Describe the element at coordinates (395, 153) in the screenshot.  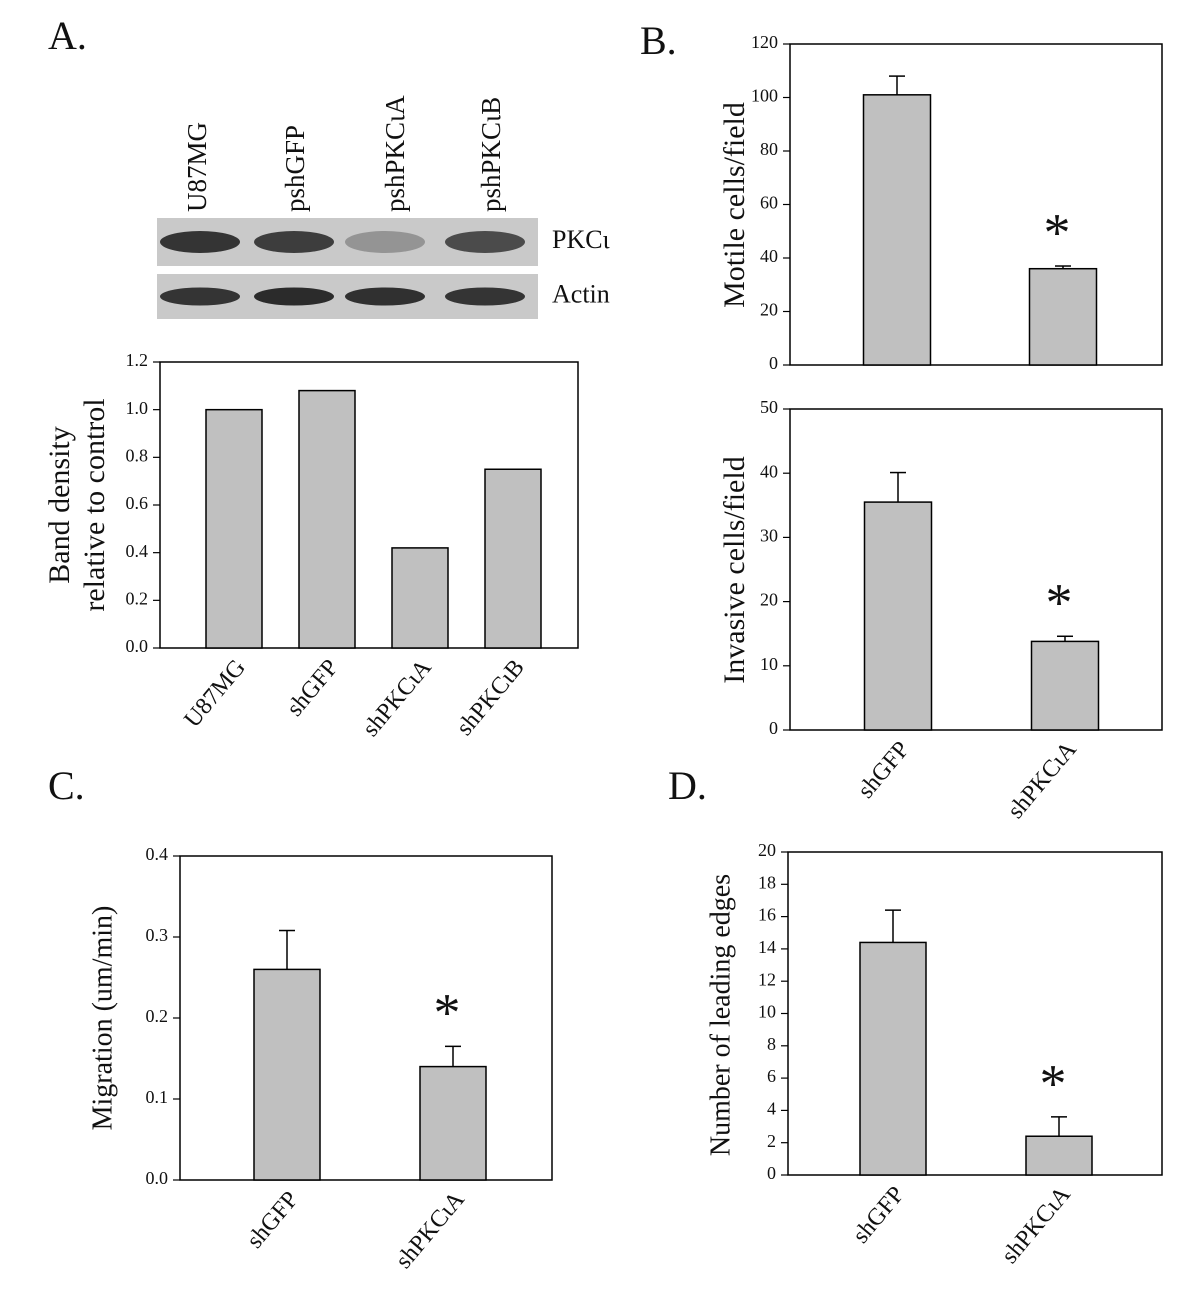
I see `lane-label: pshPKCιA` at that location.